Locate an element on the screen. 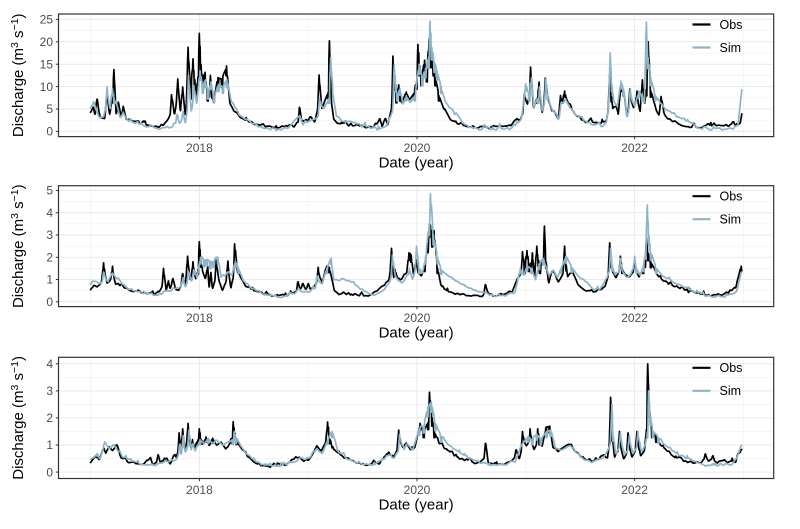 The image size is (800, 529). svg-text: 10 is located at coordinates (47, 87).